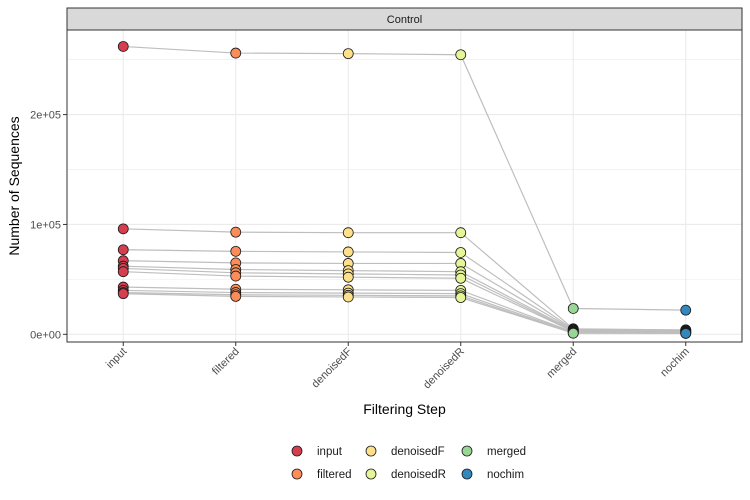 The image size is (750, 500). I want to click on y-axis: 0e+00 1e+05 2e+05, so click(48, 225).